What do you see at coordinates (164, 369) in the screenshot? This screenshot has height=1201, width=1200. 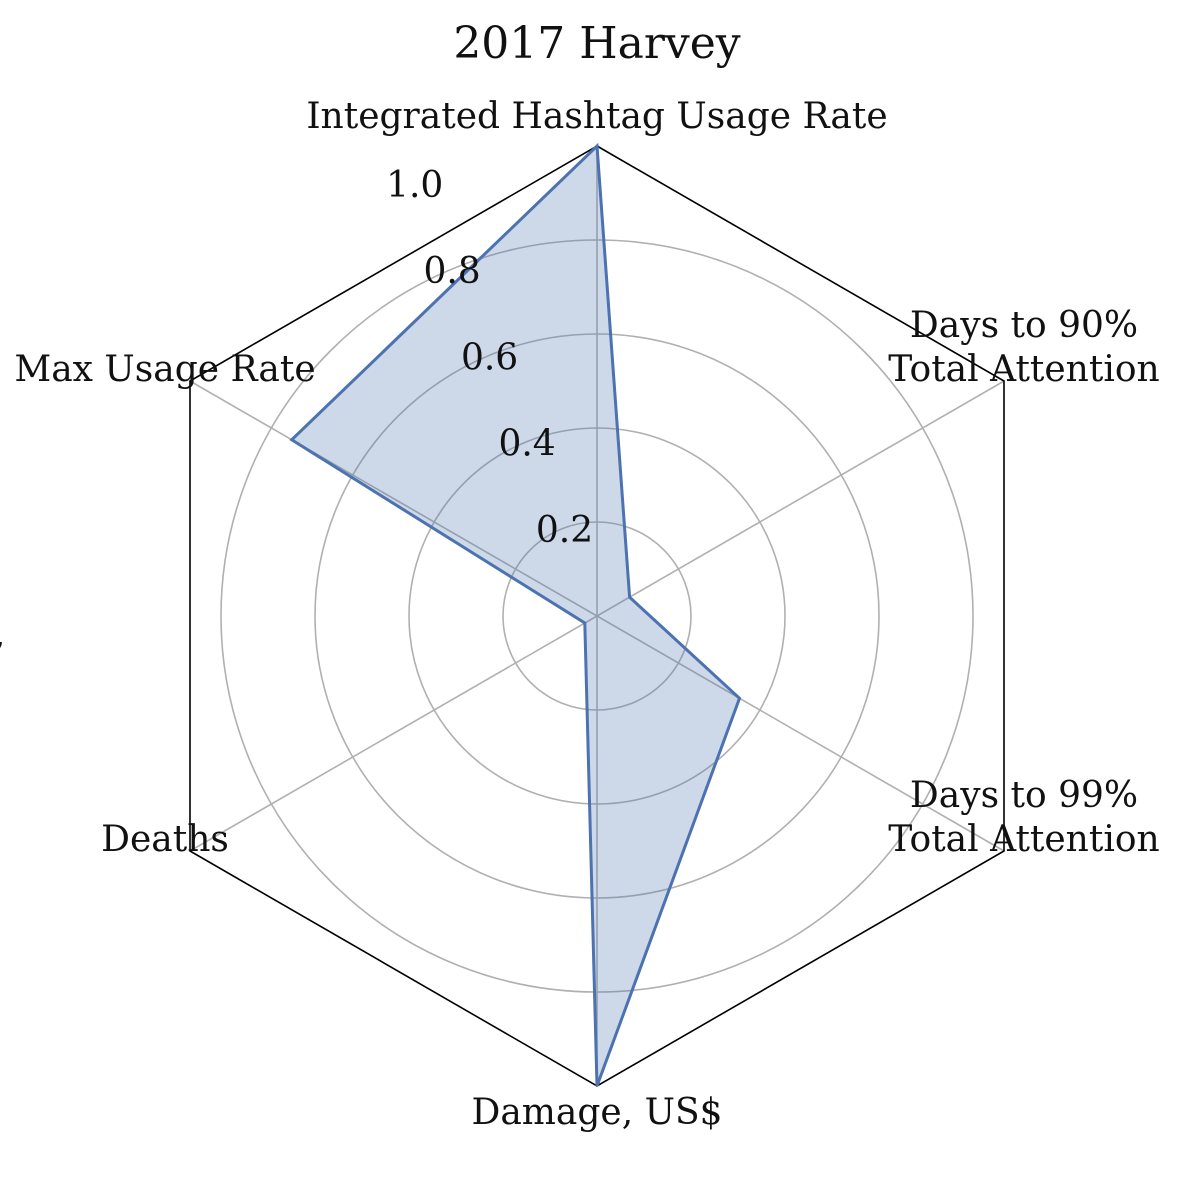 I see `axis-label: Max Usage Rate` at bounding box center [164, 369].